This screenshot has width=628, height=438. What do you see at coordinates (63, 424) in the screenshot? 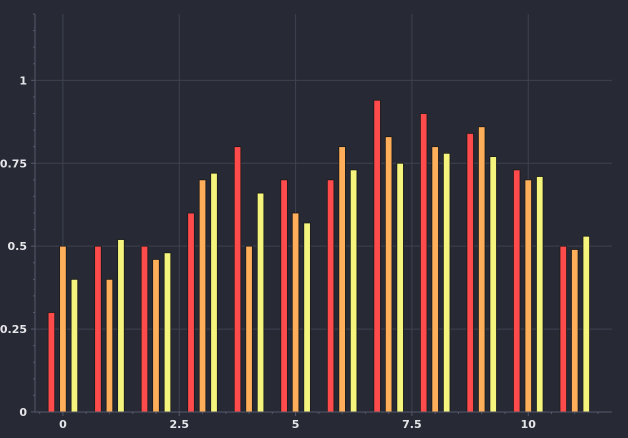
I see `x-tick-label: 0` at bounding box center [63, 424].